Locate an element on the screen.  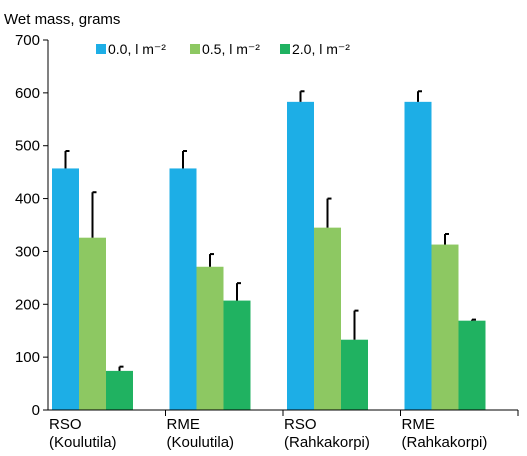
y-tick-label: 300 is located at coordinates (27, 251).